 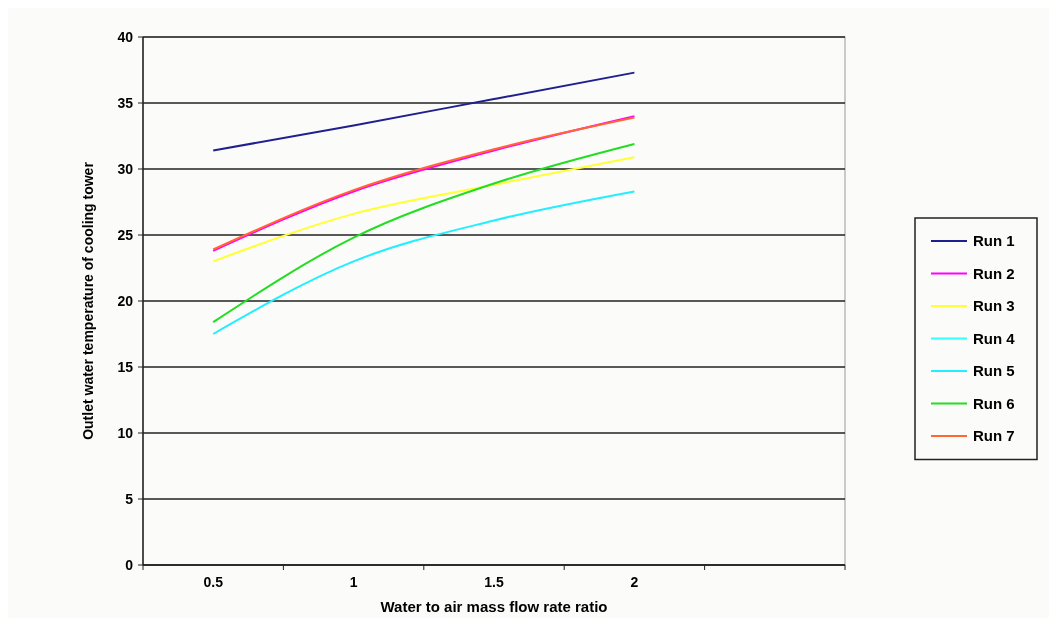 What do you see at coordinates (129, 498) in the screenshot?
I see `y-tick-label: 5` at bounding box center [129, 498].